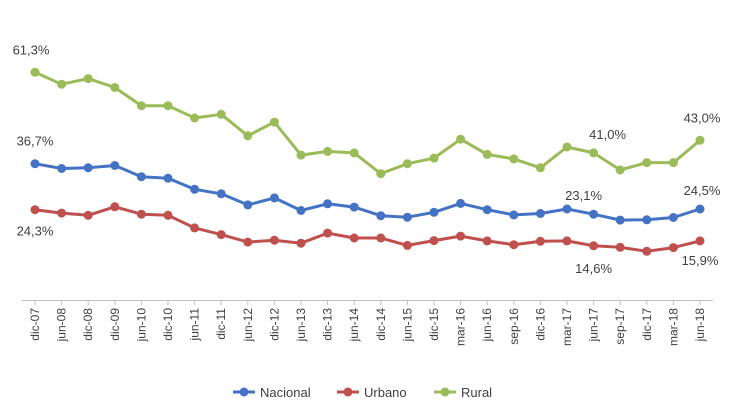 The image size is (732, 406). What do you see at coordinates (385, 392) in the screenshot?
I see `legend-label-urbano: Urbano` at bounding box center [385, 392].